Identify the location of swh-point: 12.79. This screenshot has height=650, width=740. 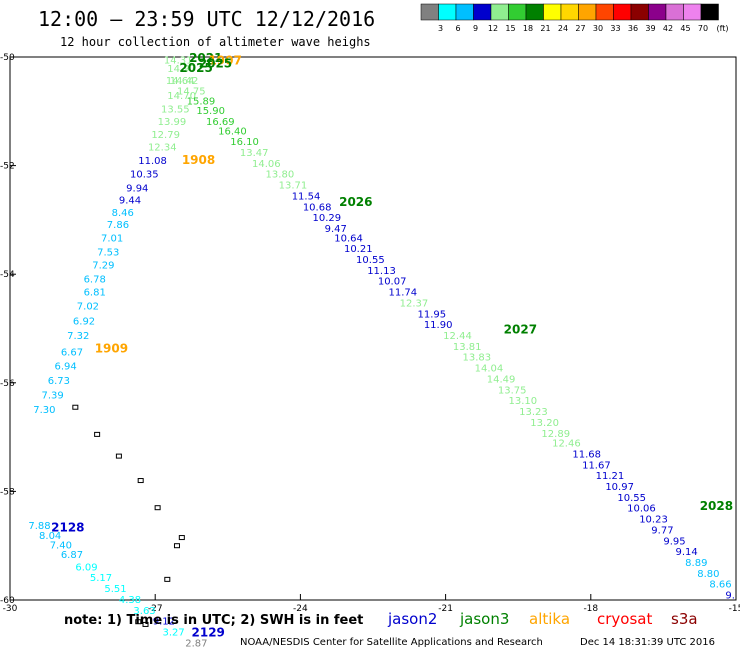
(165, 135).